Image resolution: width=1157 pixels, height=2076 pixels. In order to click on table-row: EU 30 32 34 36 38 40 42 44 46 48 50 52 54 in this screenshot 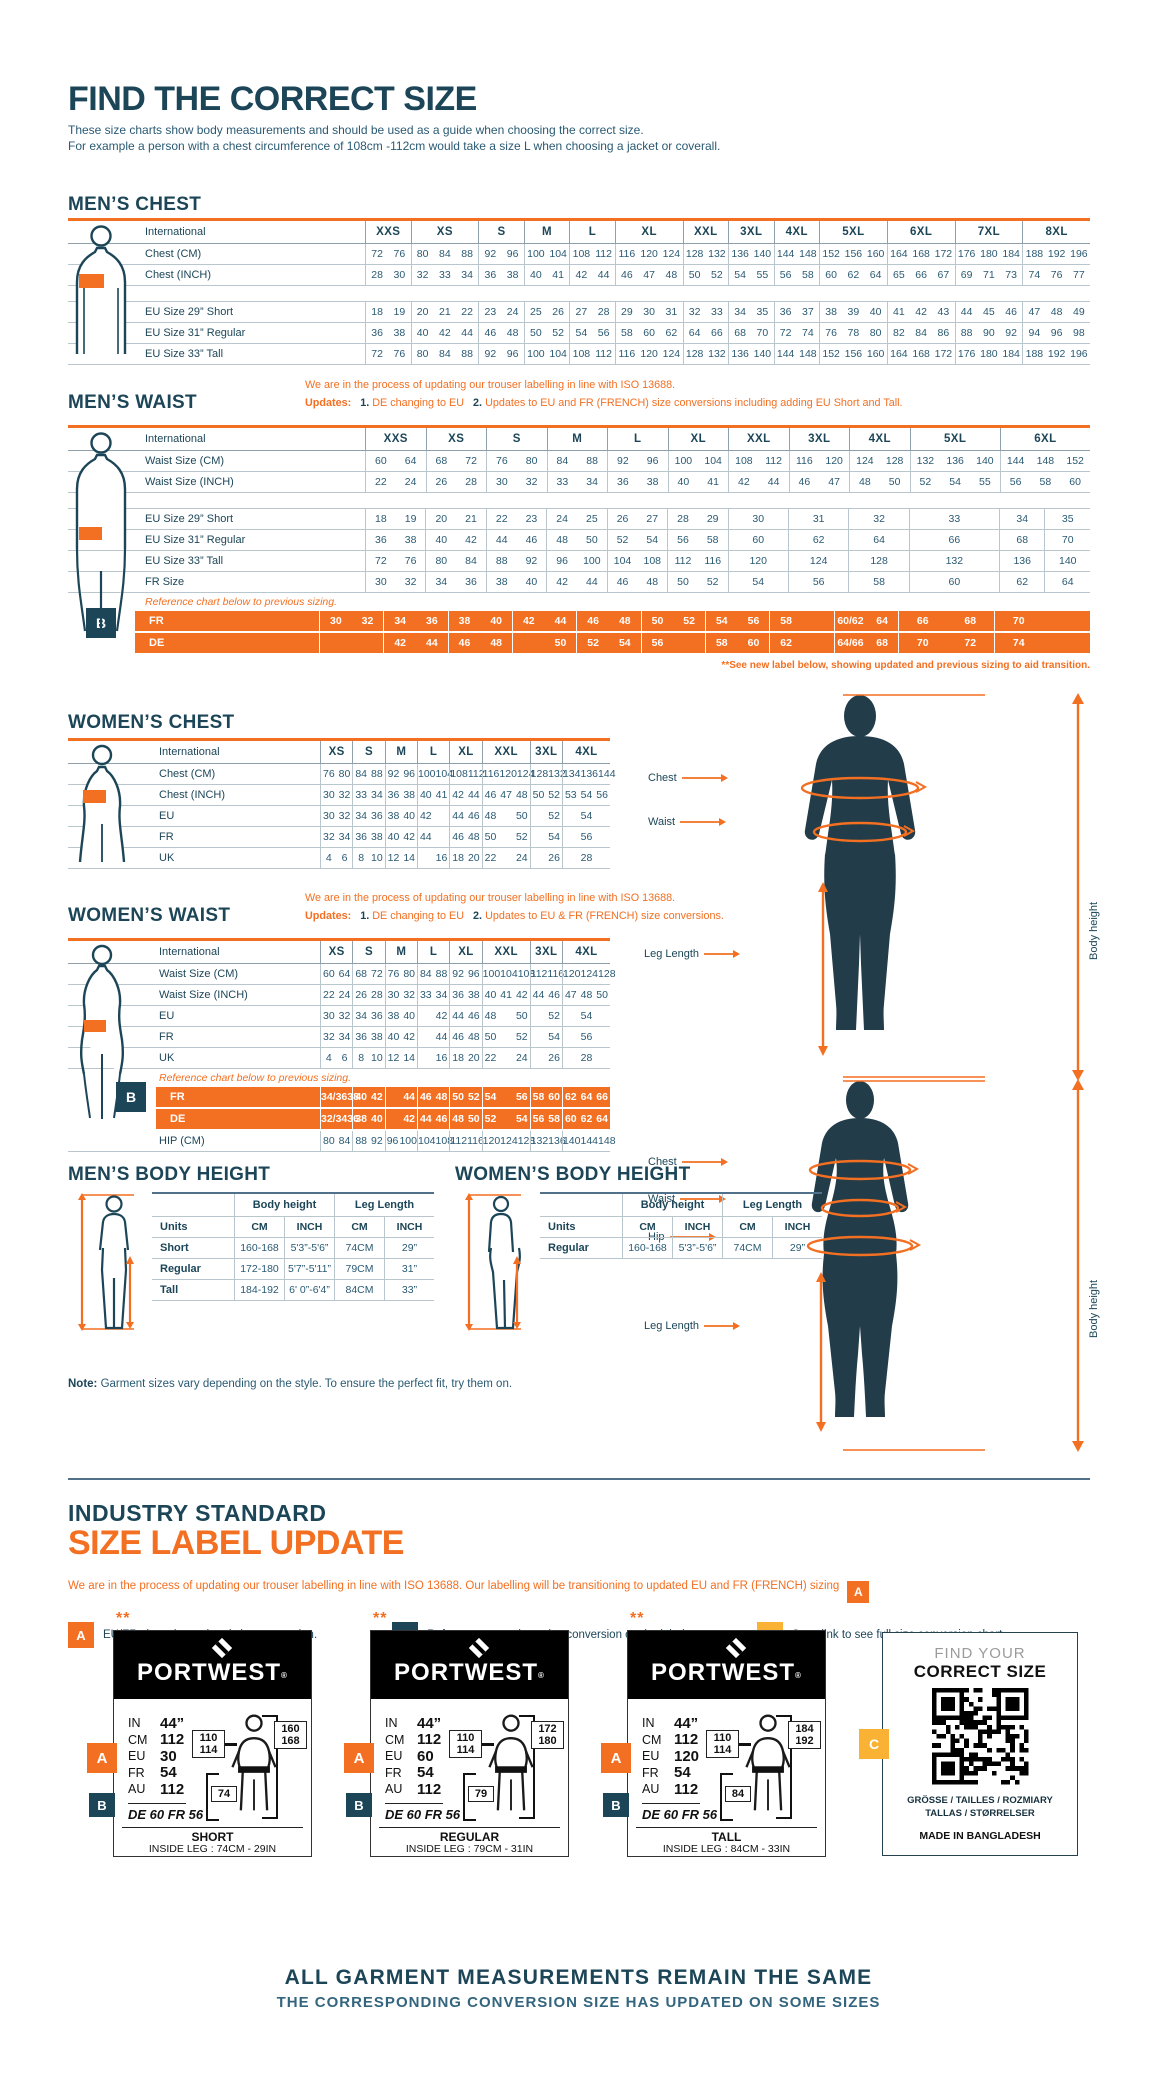, I will do `click(339, 816)`.